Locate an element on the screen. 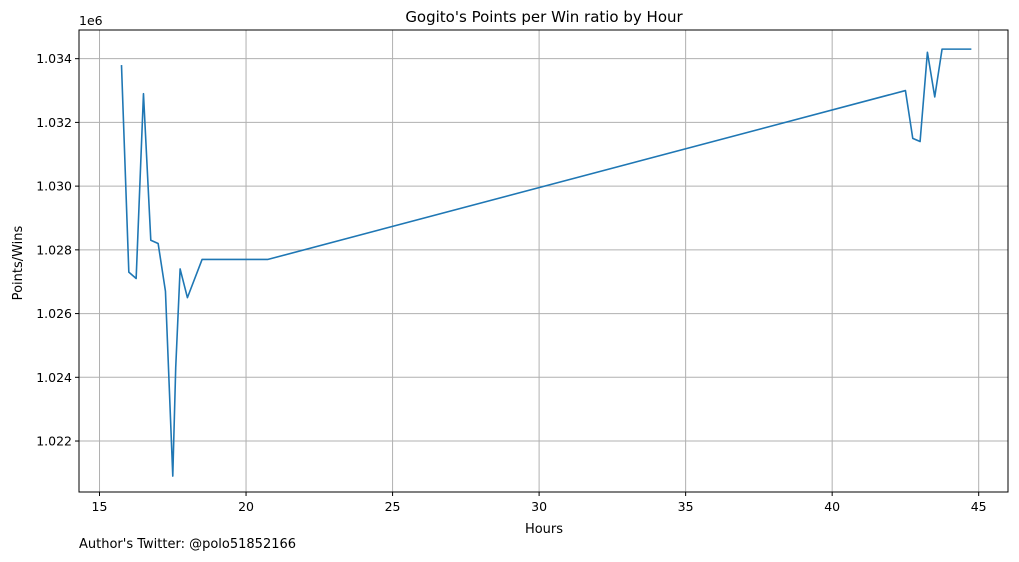  x-tick-label: 15 is located at coordinates (100, 506).